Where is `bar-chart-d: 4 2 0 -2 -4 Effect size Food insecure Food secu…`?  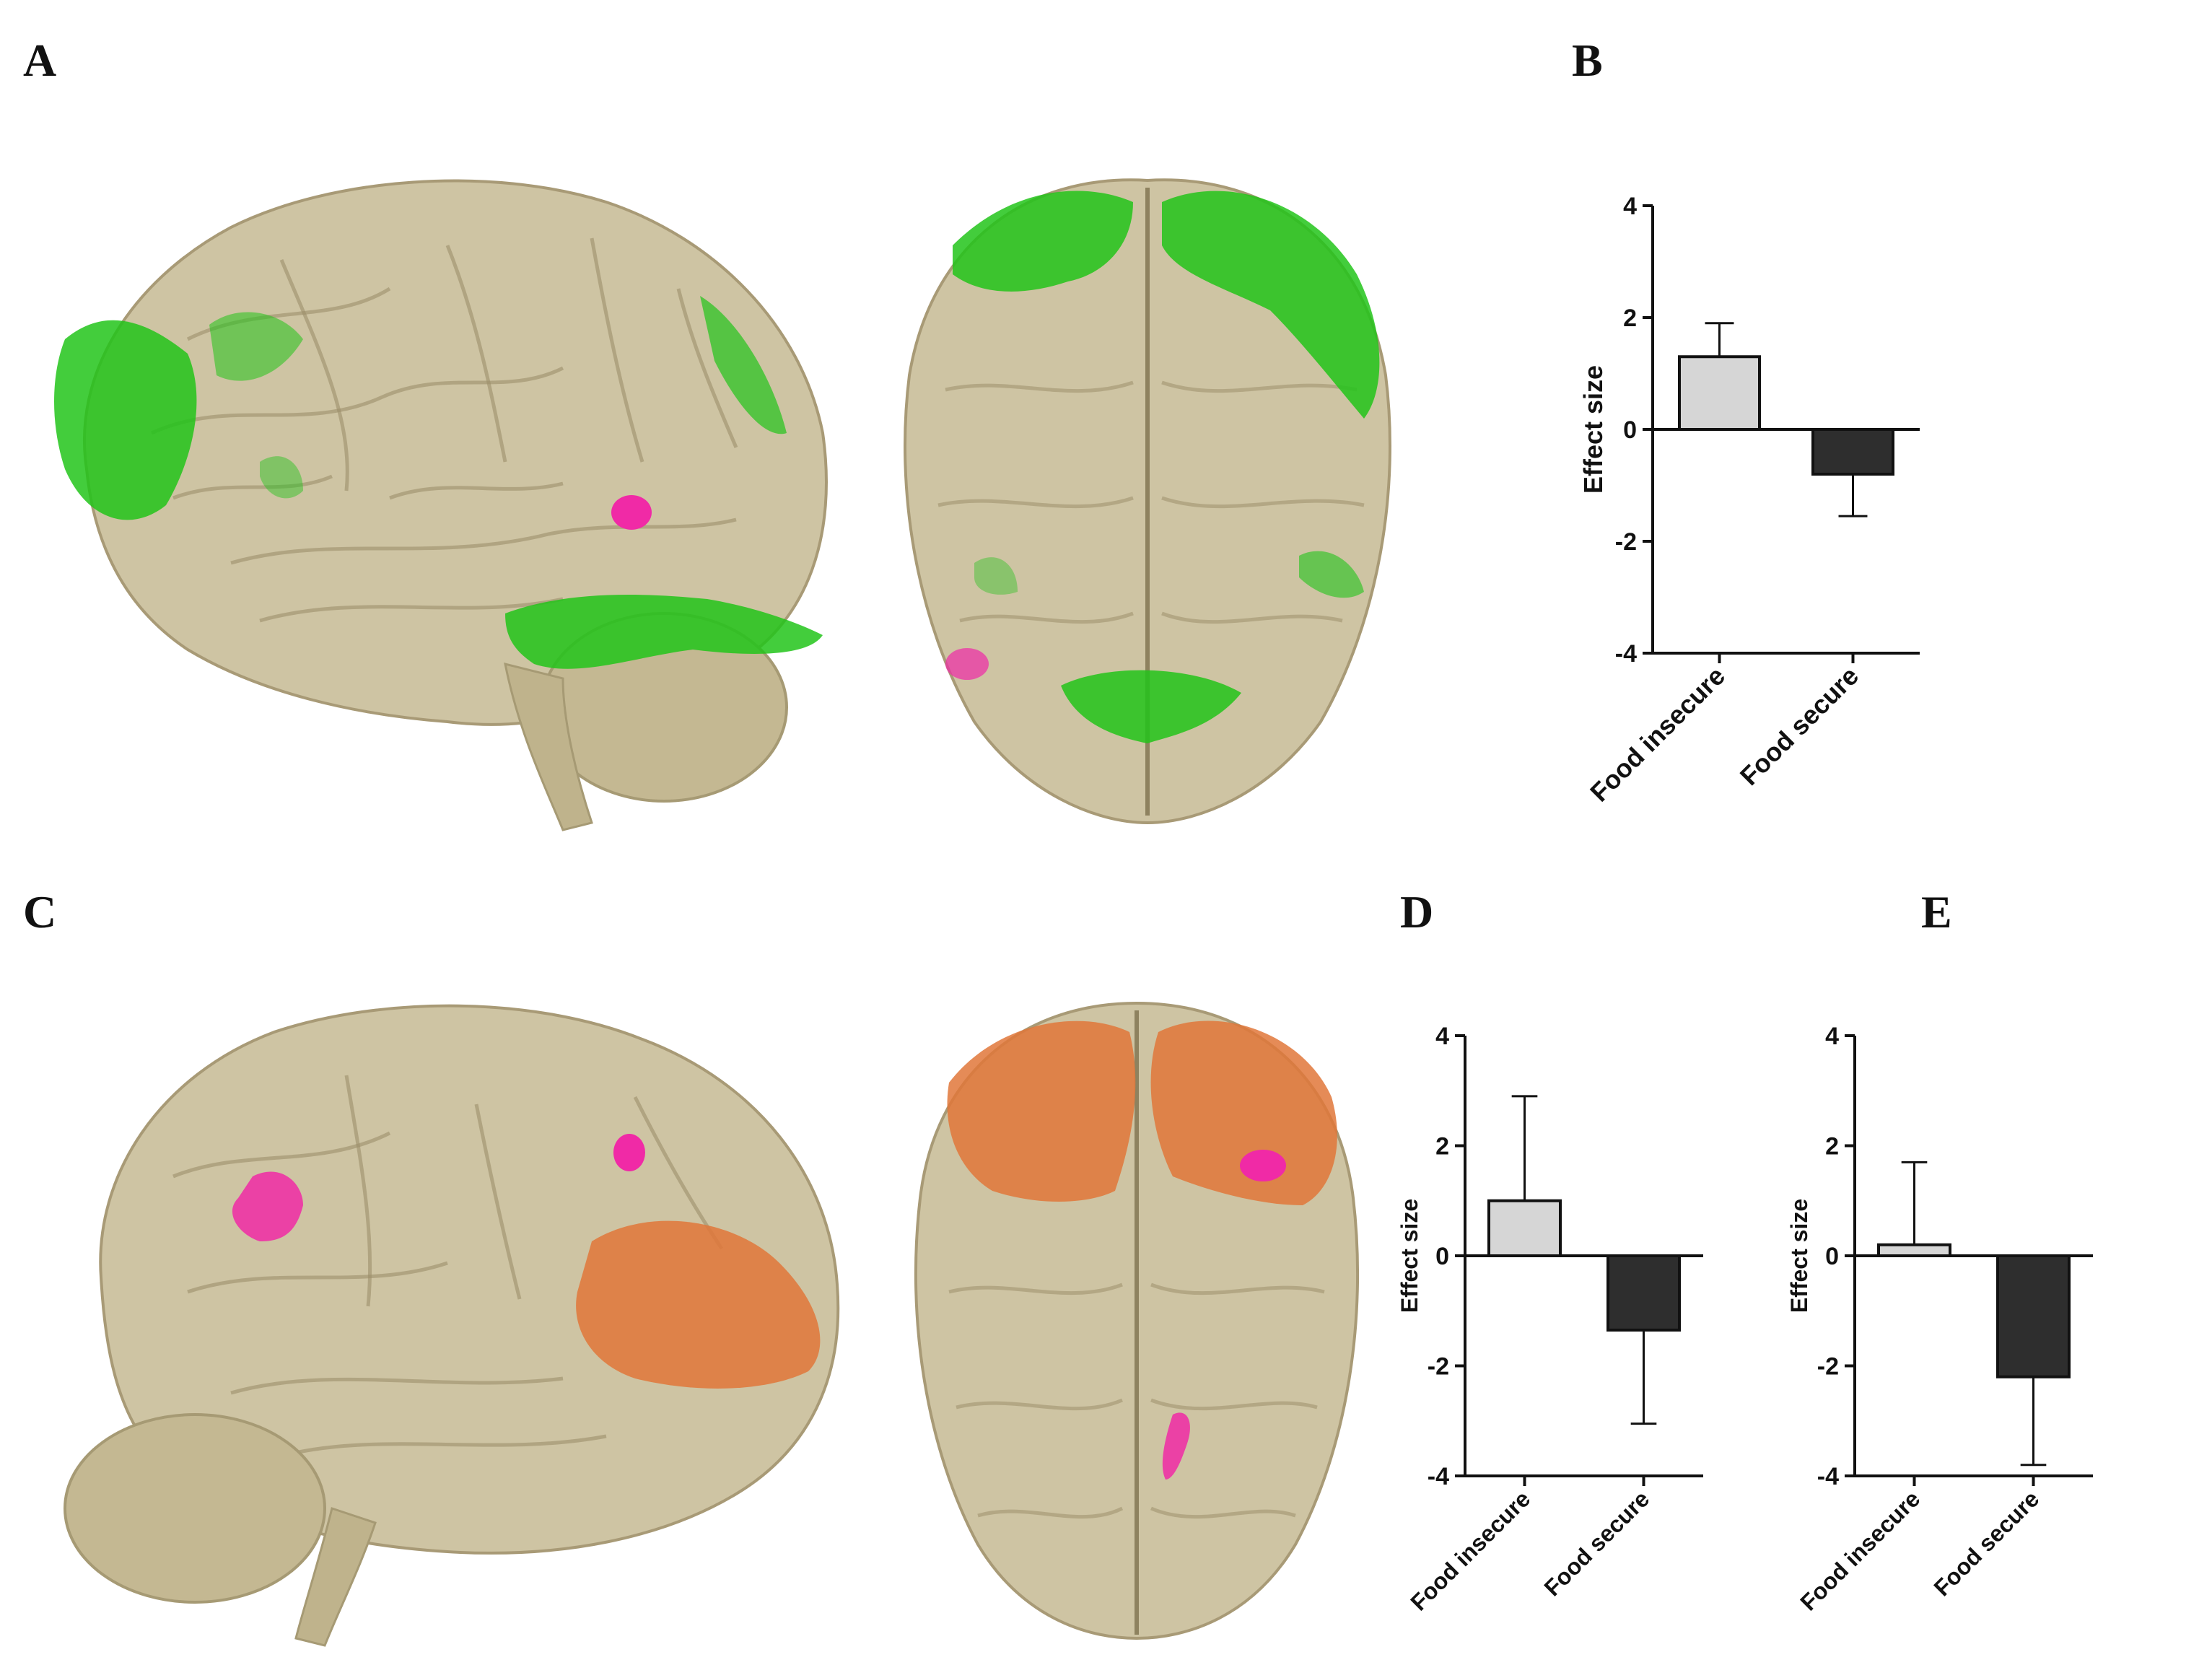 bar-chart-d: 4 2 0 -2 -4 Effect size Food insecure Food secu… is located at coordinates (1550, 1319).